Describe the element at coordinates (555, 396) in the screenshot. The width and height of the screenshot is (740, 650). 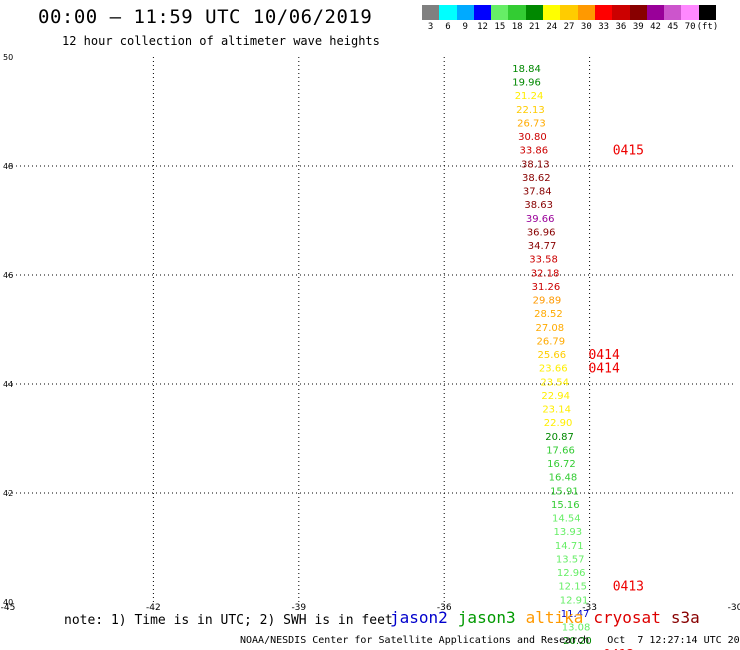
I see `swh-value: 22.94` at that location.